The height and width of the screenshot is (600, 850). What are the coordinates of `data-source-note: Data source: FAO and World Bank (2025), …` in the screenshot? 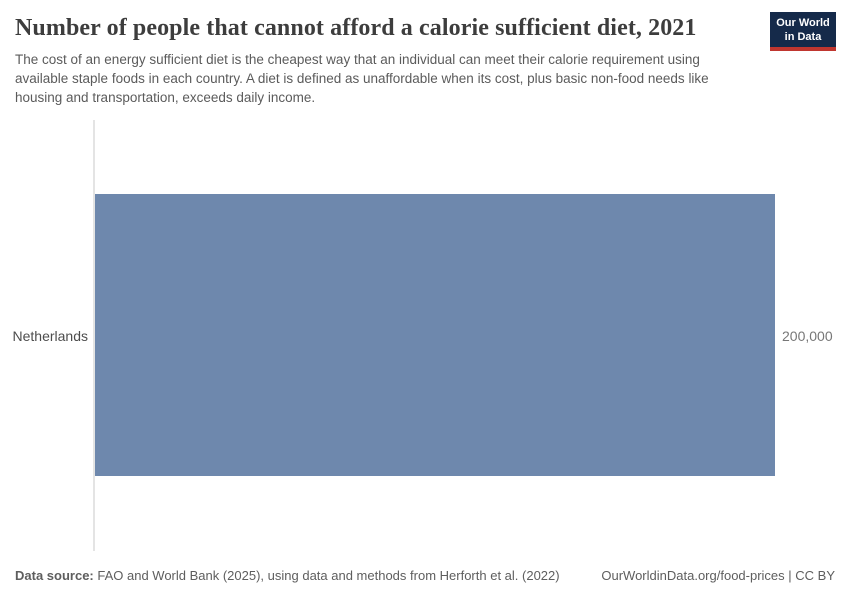 It's located at (287, 575).